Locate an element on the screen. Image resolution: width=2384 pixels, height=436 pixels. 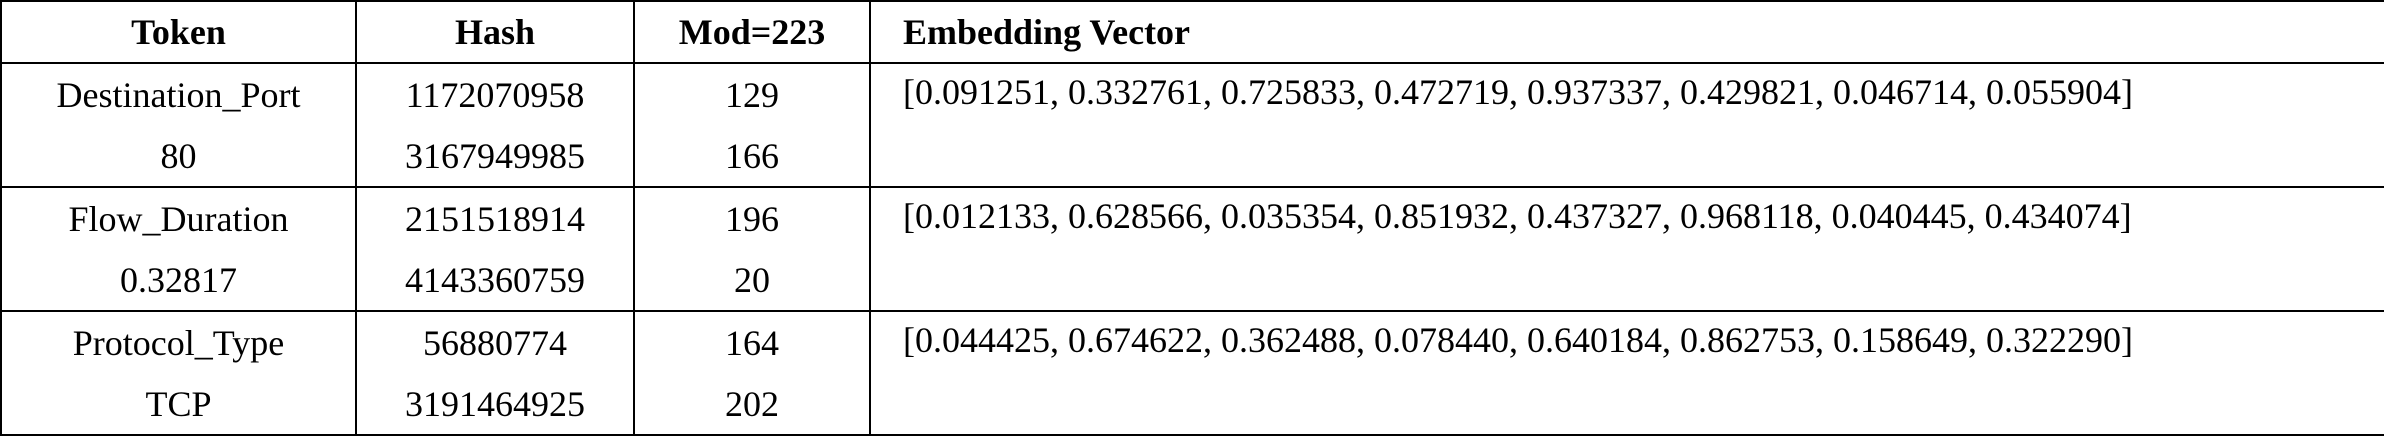
token-cell: Flow_Duration is located at coordinates (178, 218).